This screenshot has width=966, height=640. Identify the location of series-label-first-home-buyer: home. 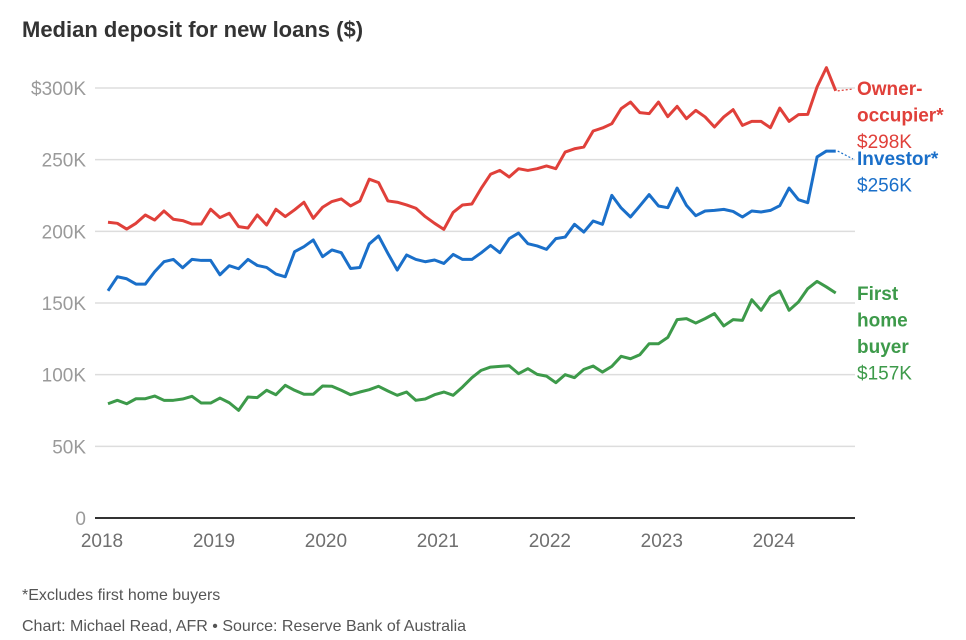
(882, 321).